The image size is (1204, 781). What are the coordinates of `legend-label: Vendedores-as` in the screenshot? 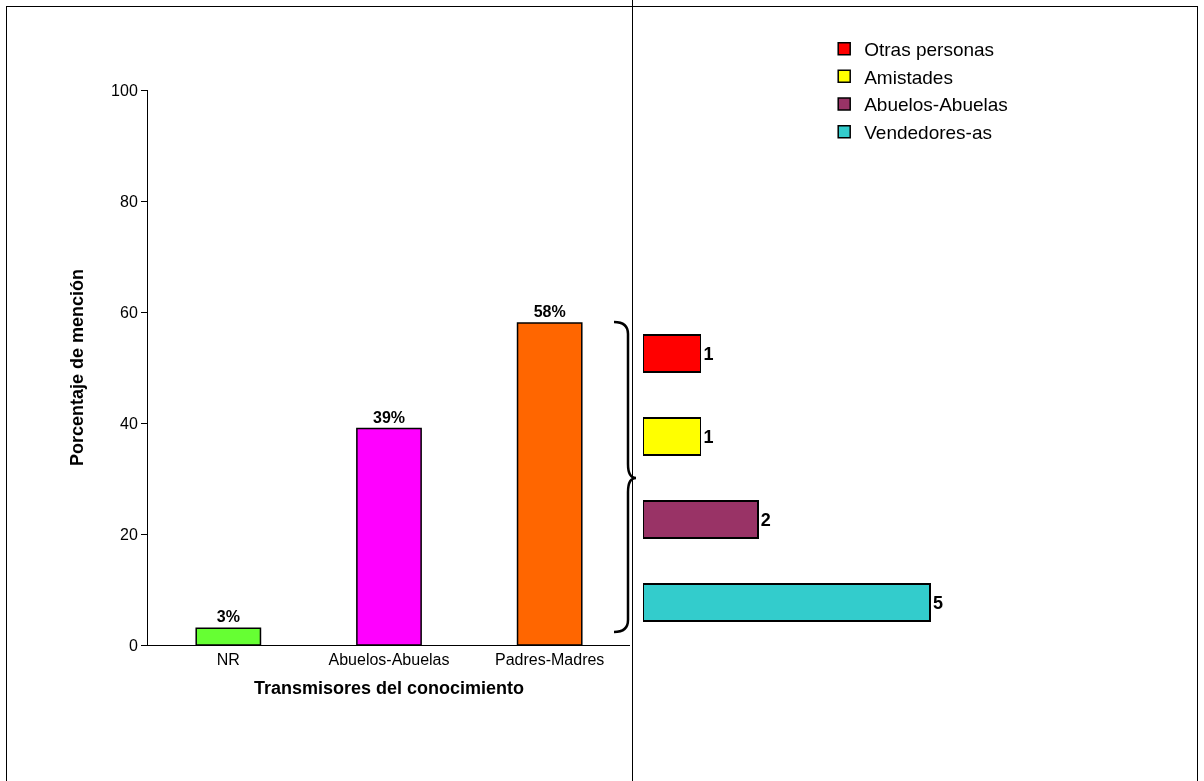 It's located at (928, 133).